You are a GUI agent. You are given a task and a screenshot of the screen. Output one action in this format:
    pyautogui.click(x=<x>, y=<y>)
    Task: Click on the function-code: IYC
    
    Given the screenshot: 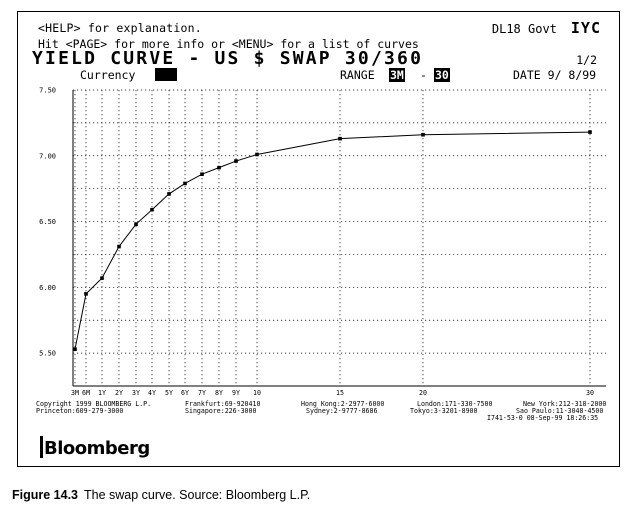 What is the action you would take?
    pyautogui.click(x=585, y=28)
    